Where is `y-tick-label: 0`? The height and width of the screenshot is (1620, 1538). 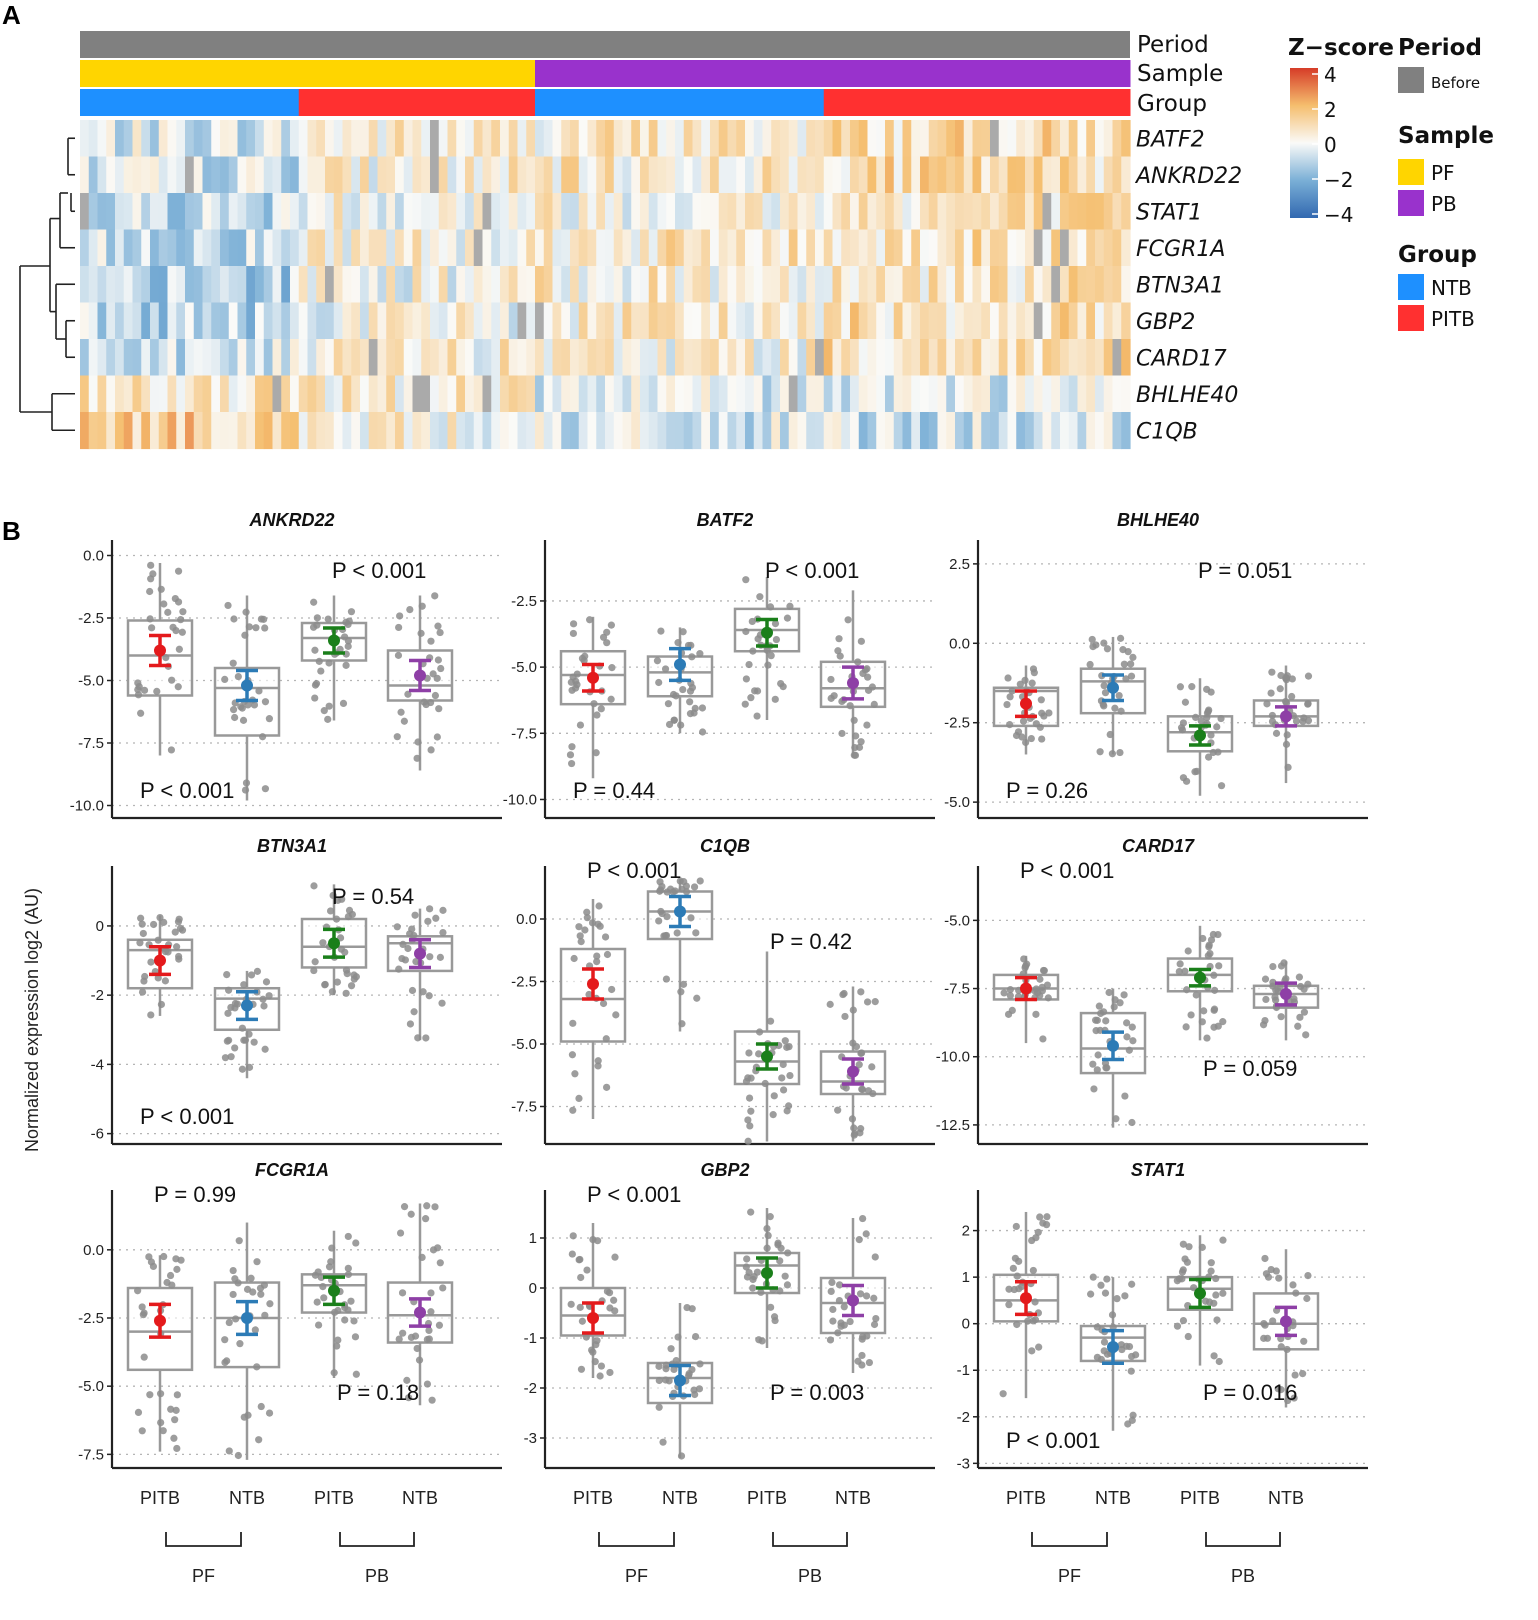
y-tick-label: 0 is located at coordinates (100, 926).